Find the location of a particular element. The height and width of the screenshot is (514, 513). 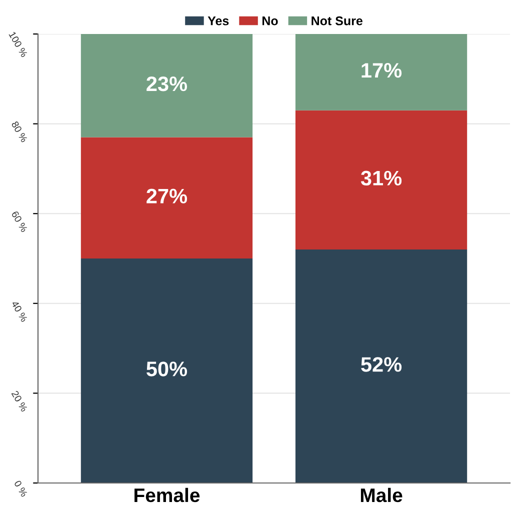

y-tick-label: 0 % is located at coordinates (21, 489).